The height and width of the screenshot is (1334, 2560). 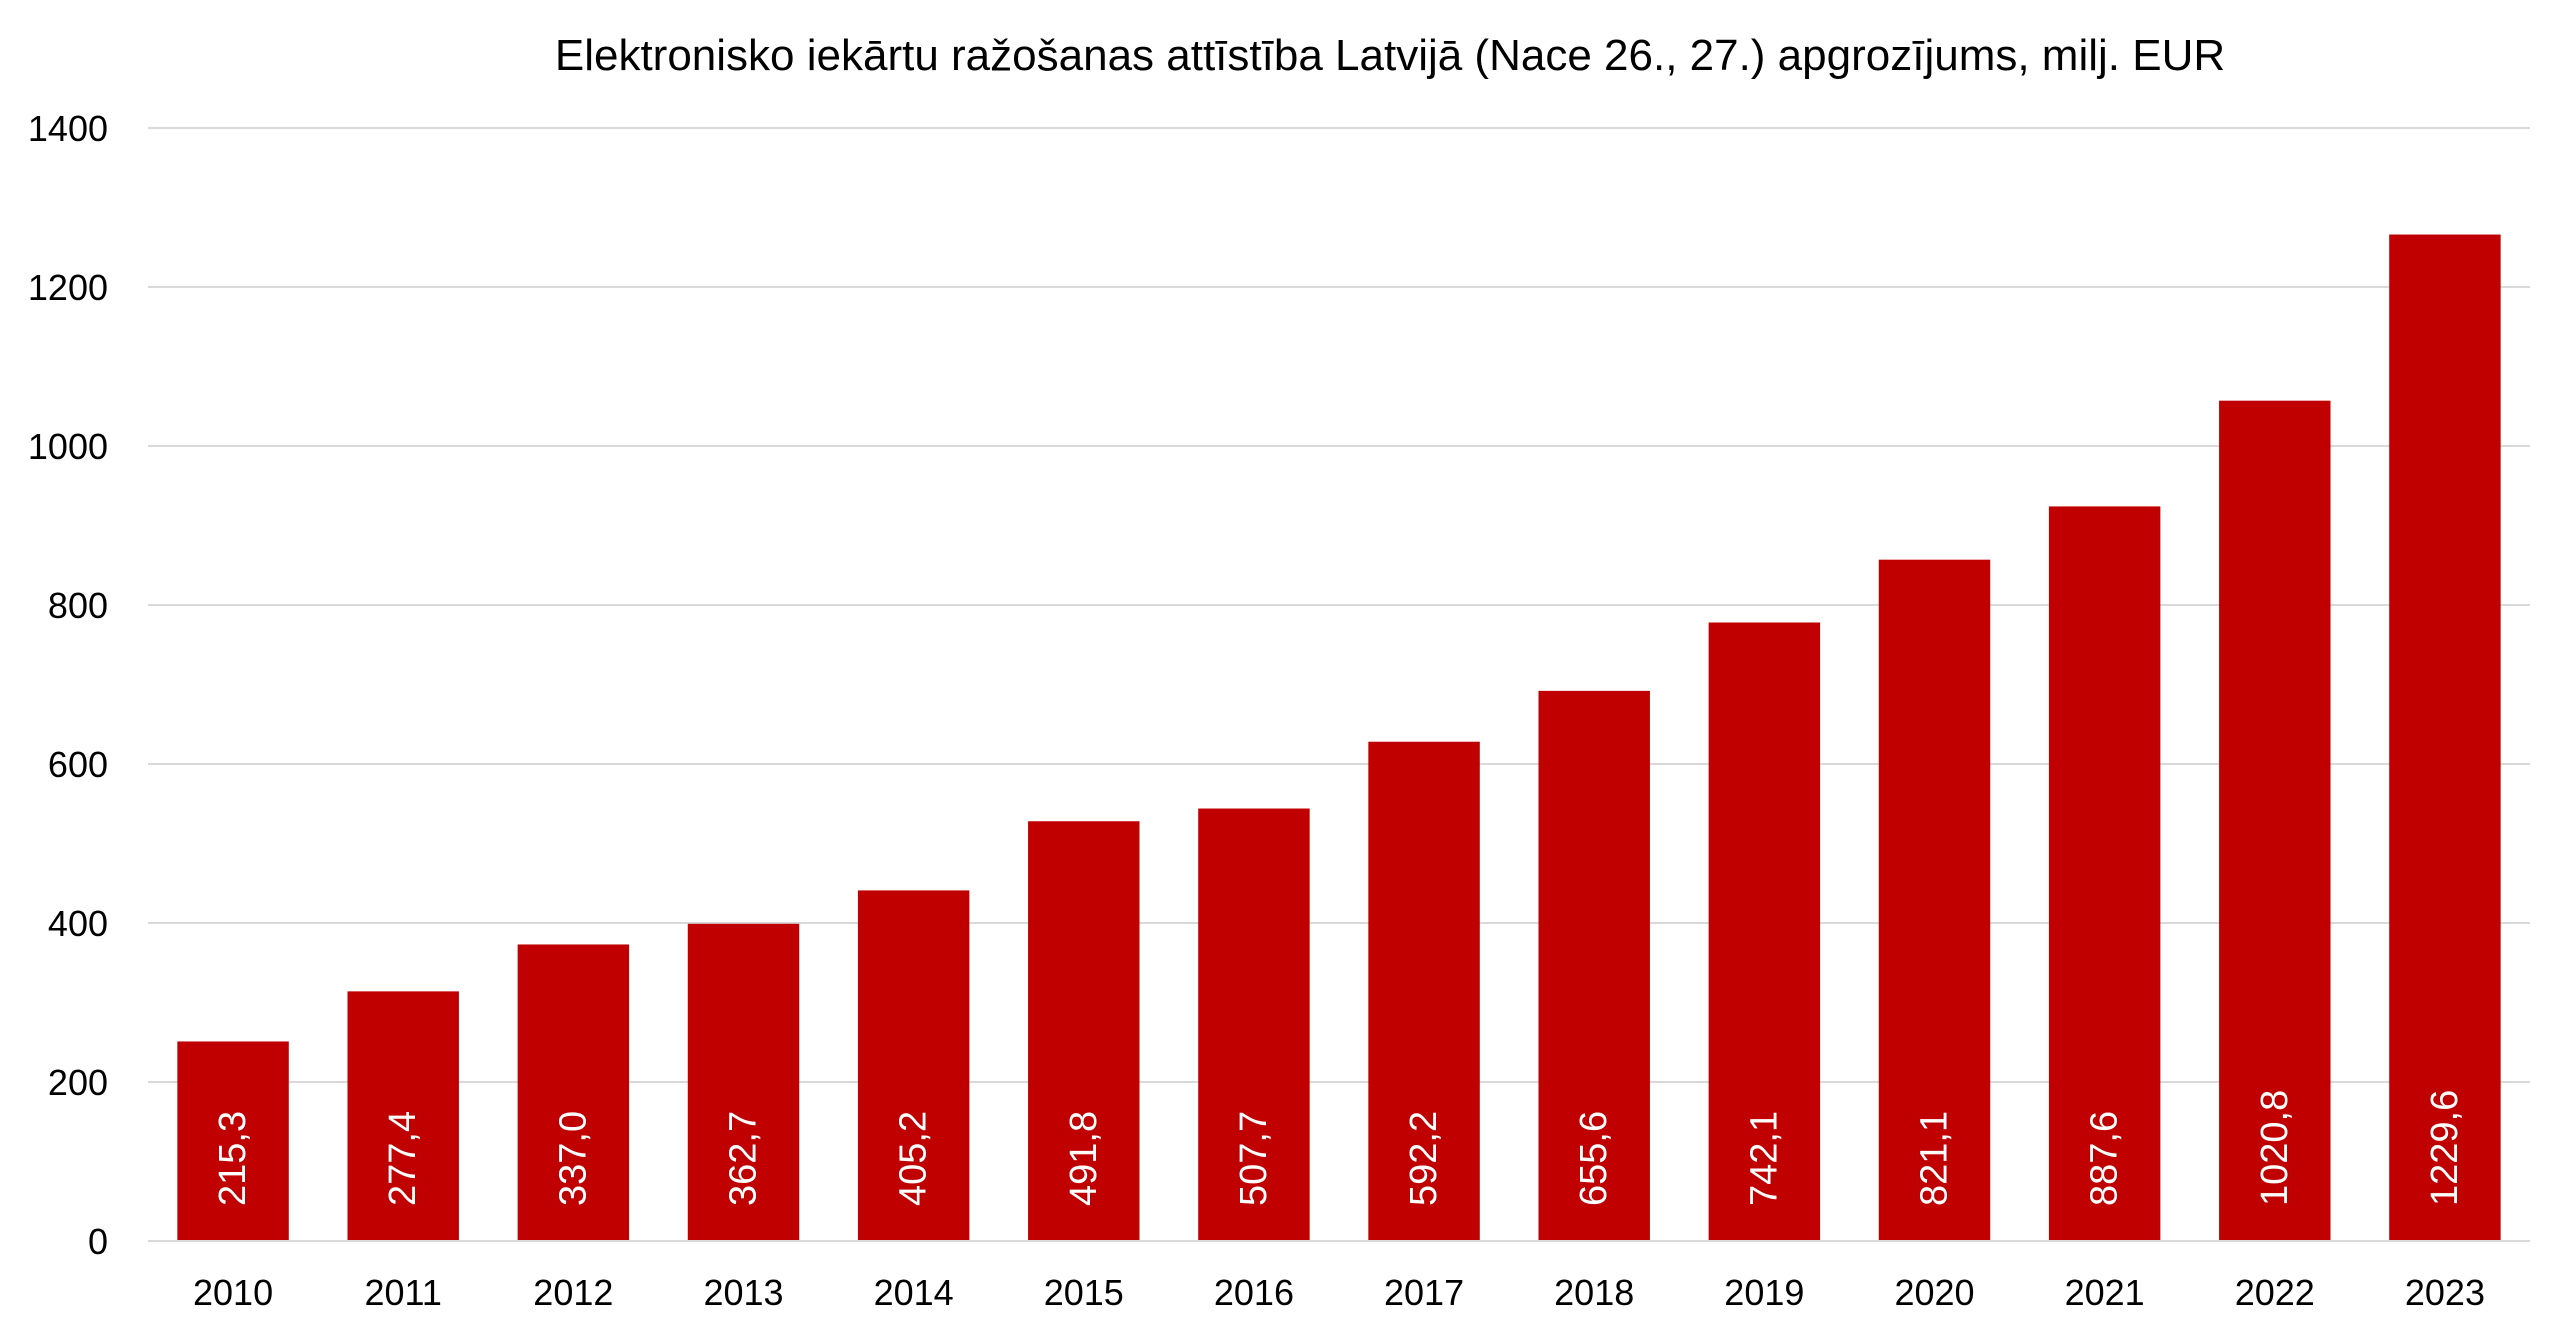 I want to click on x-tick-label-2023: 2023, so click(x=2445, y=1292).